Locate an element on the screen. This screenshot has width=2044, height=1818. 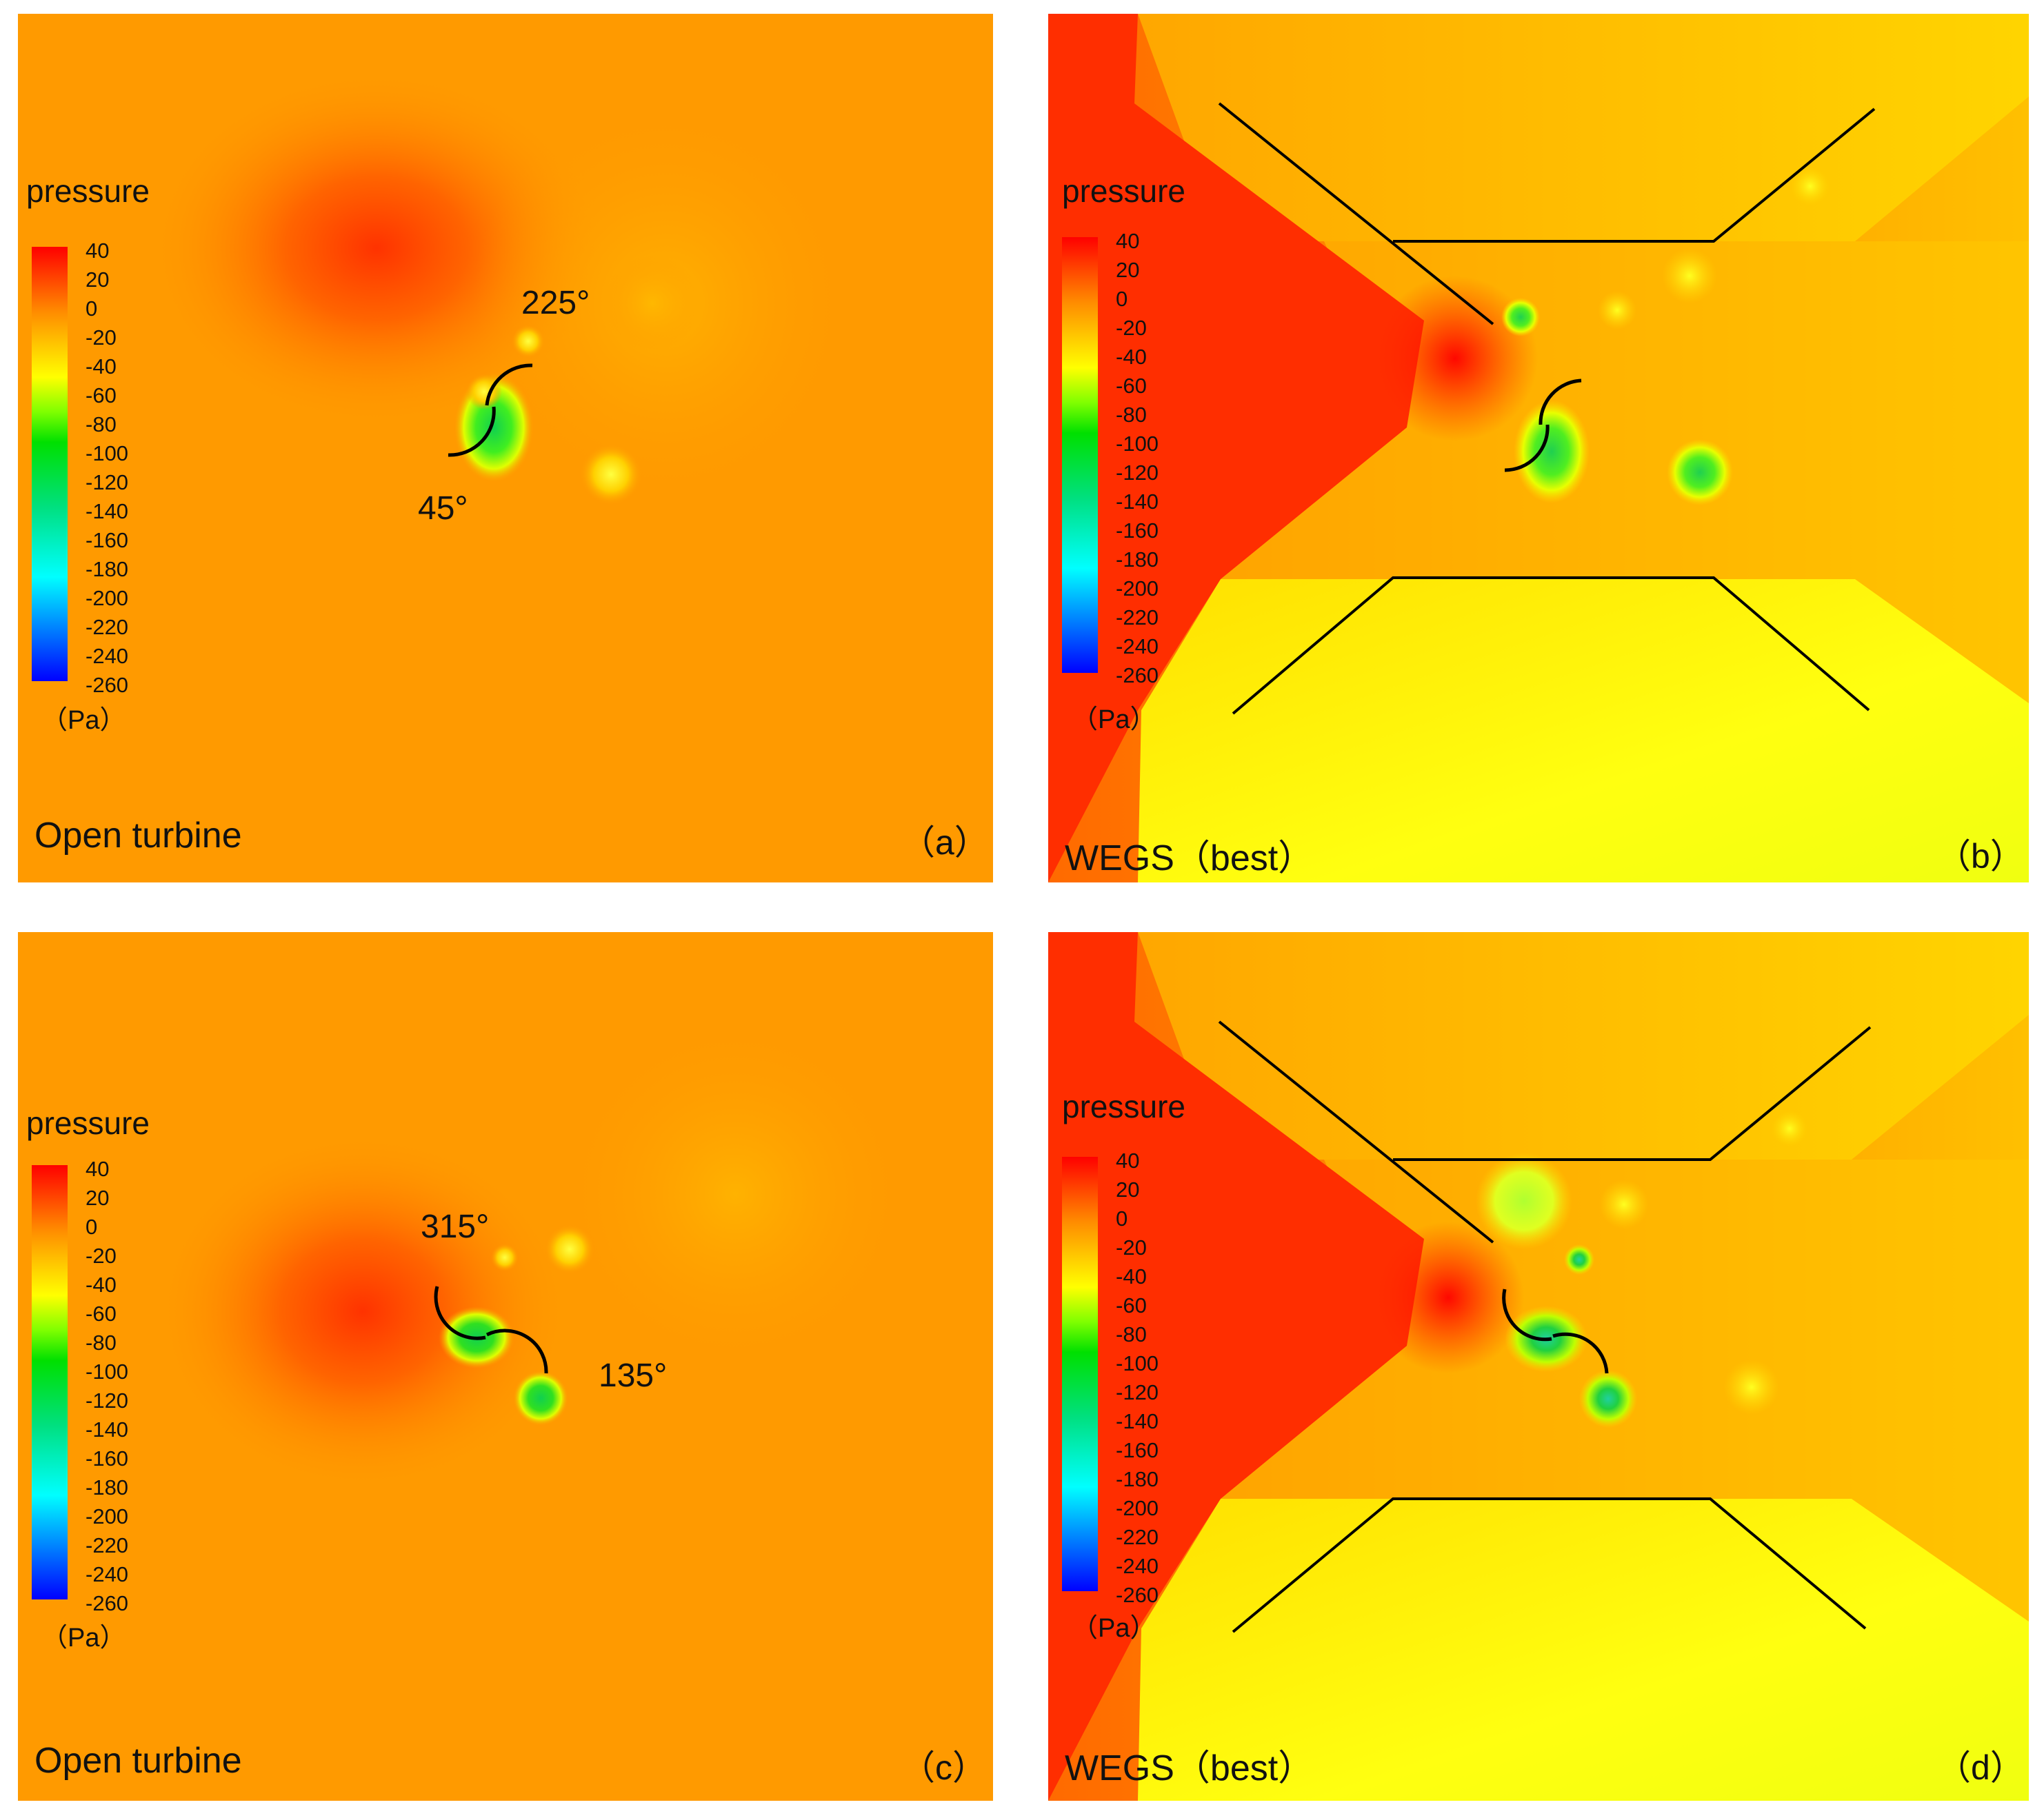
panel-letter: （c） is located at coordinates (944, 1767).